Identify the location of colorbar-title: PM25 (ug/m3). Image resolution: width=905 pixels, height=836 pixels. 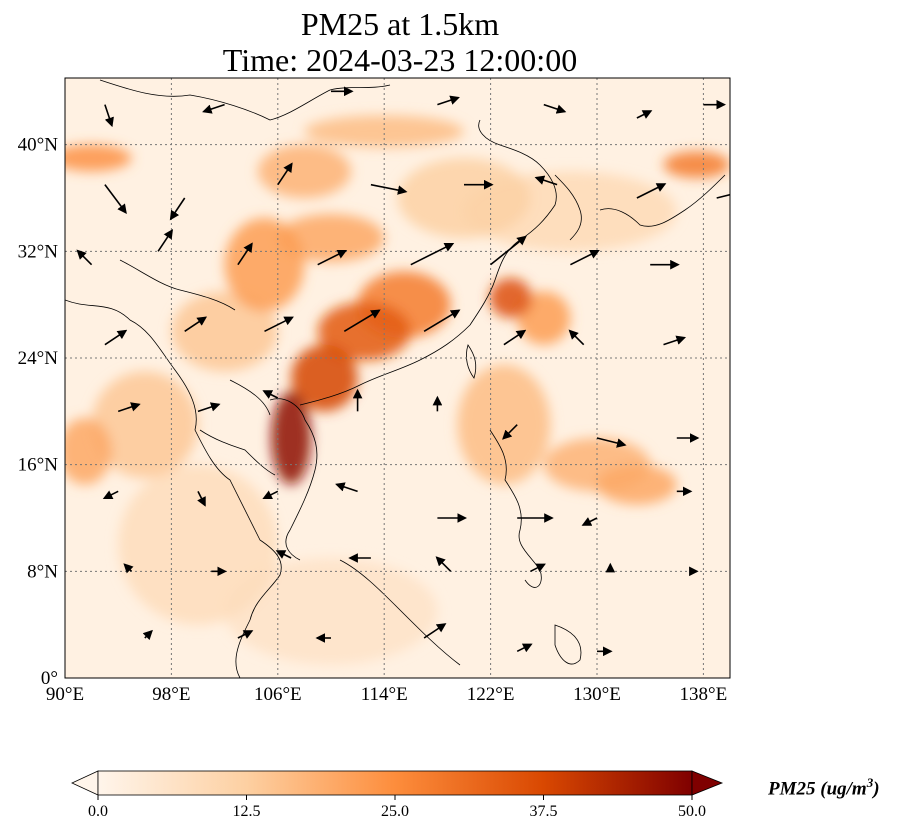
(824, 787).